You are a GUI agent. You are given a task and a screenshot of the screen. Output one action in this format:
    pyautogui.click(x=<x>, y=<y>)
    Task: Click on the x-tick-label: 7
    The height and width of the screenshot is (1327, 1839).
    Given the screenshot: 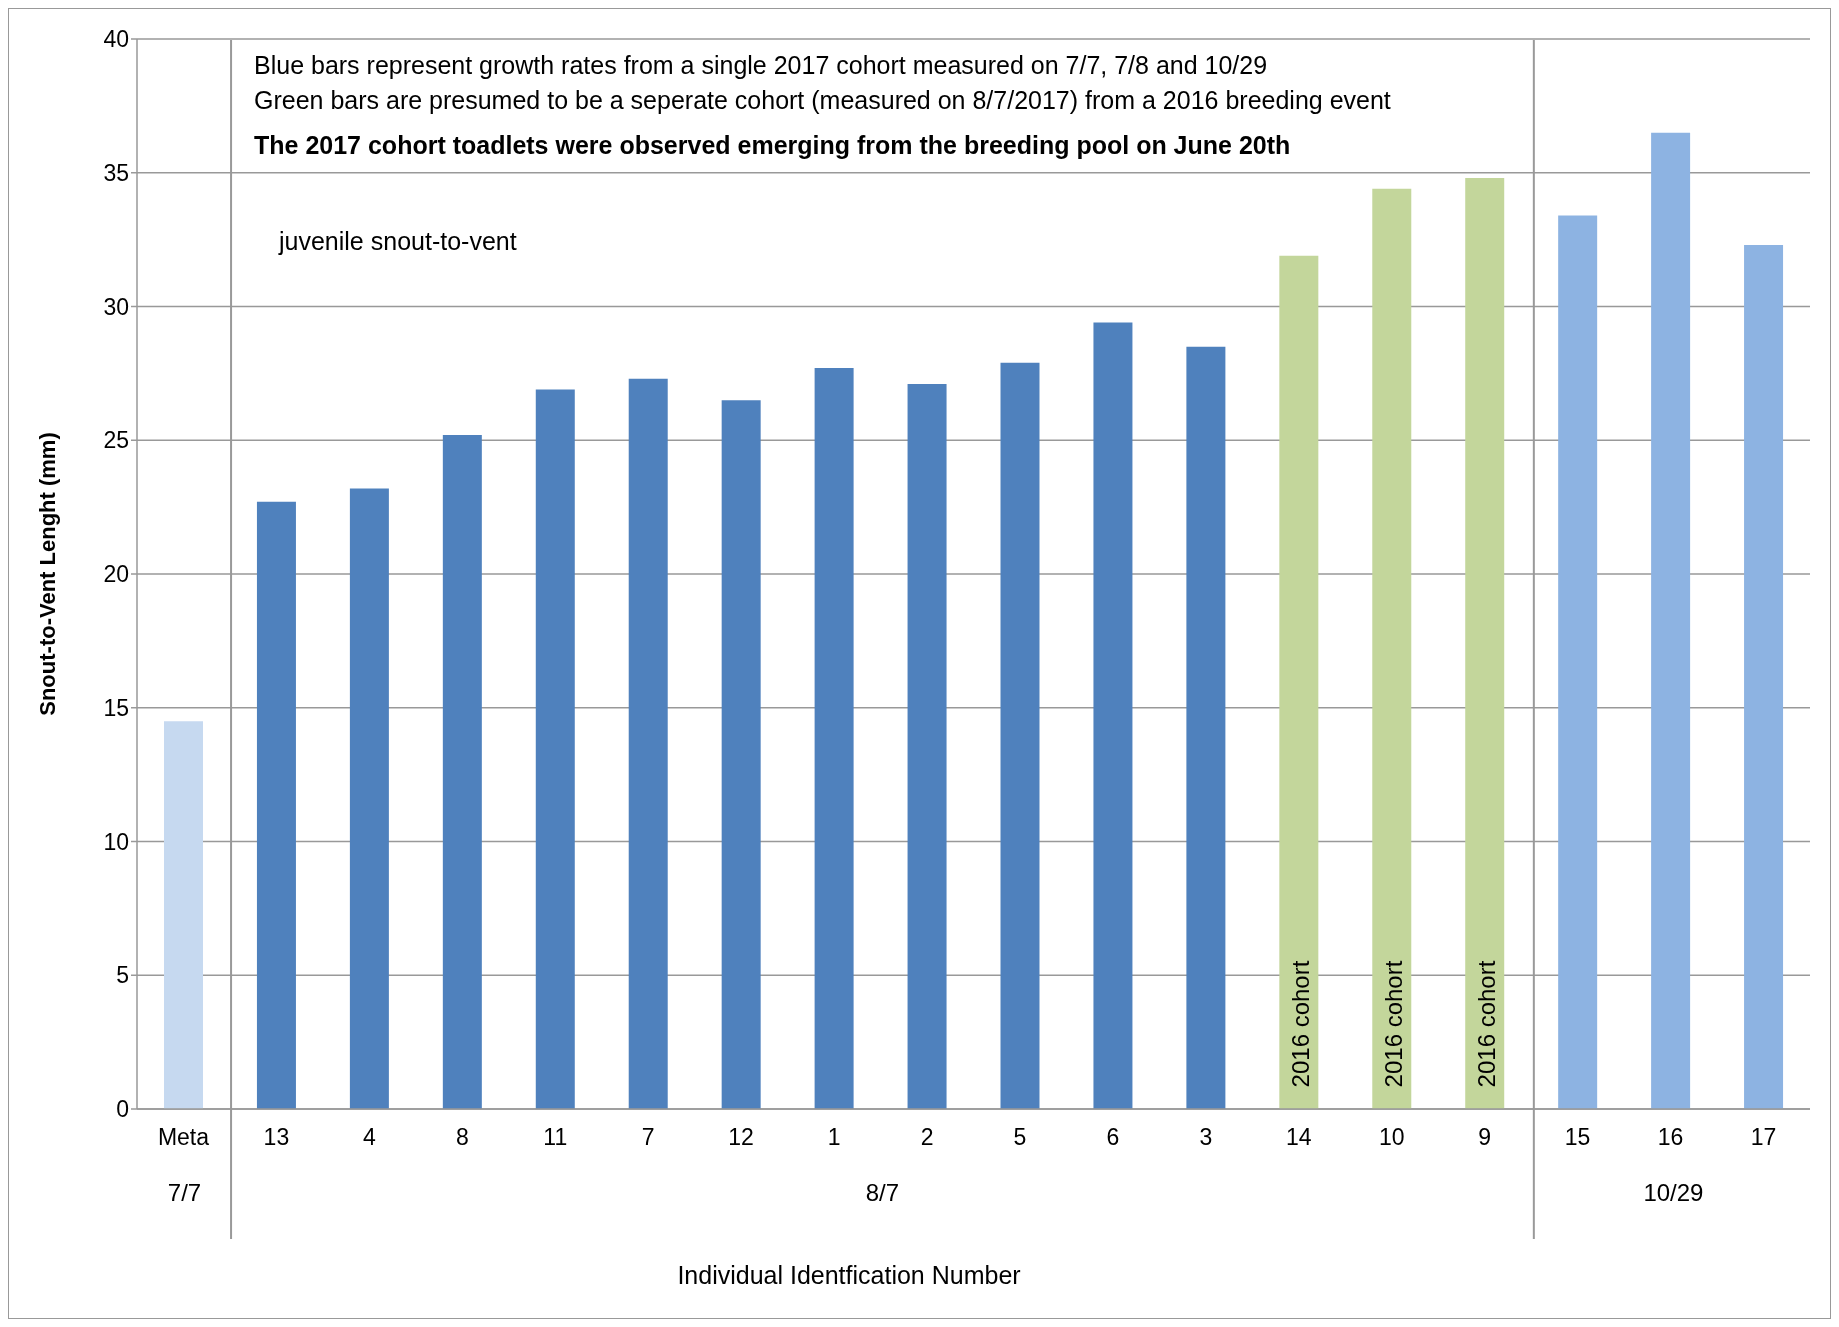 What is the action you would take?
    pyautogui.click(x=648, y=1137)
    